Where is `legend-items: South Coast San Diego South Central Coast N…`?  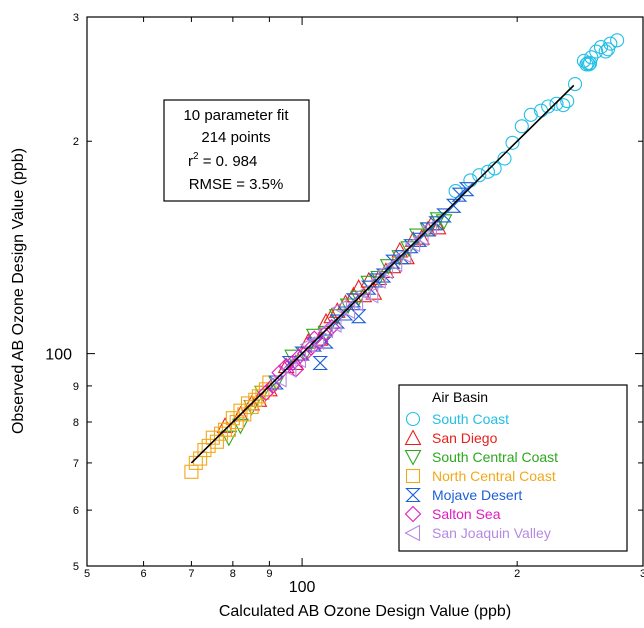
legend-items: South Coast San Diego South Central Coast N… is located at coordinates (481, 476).